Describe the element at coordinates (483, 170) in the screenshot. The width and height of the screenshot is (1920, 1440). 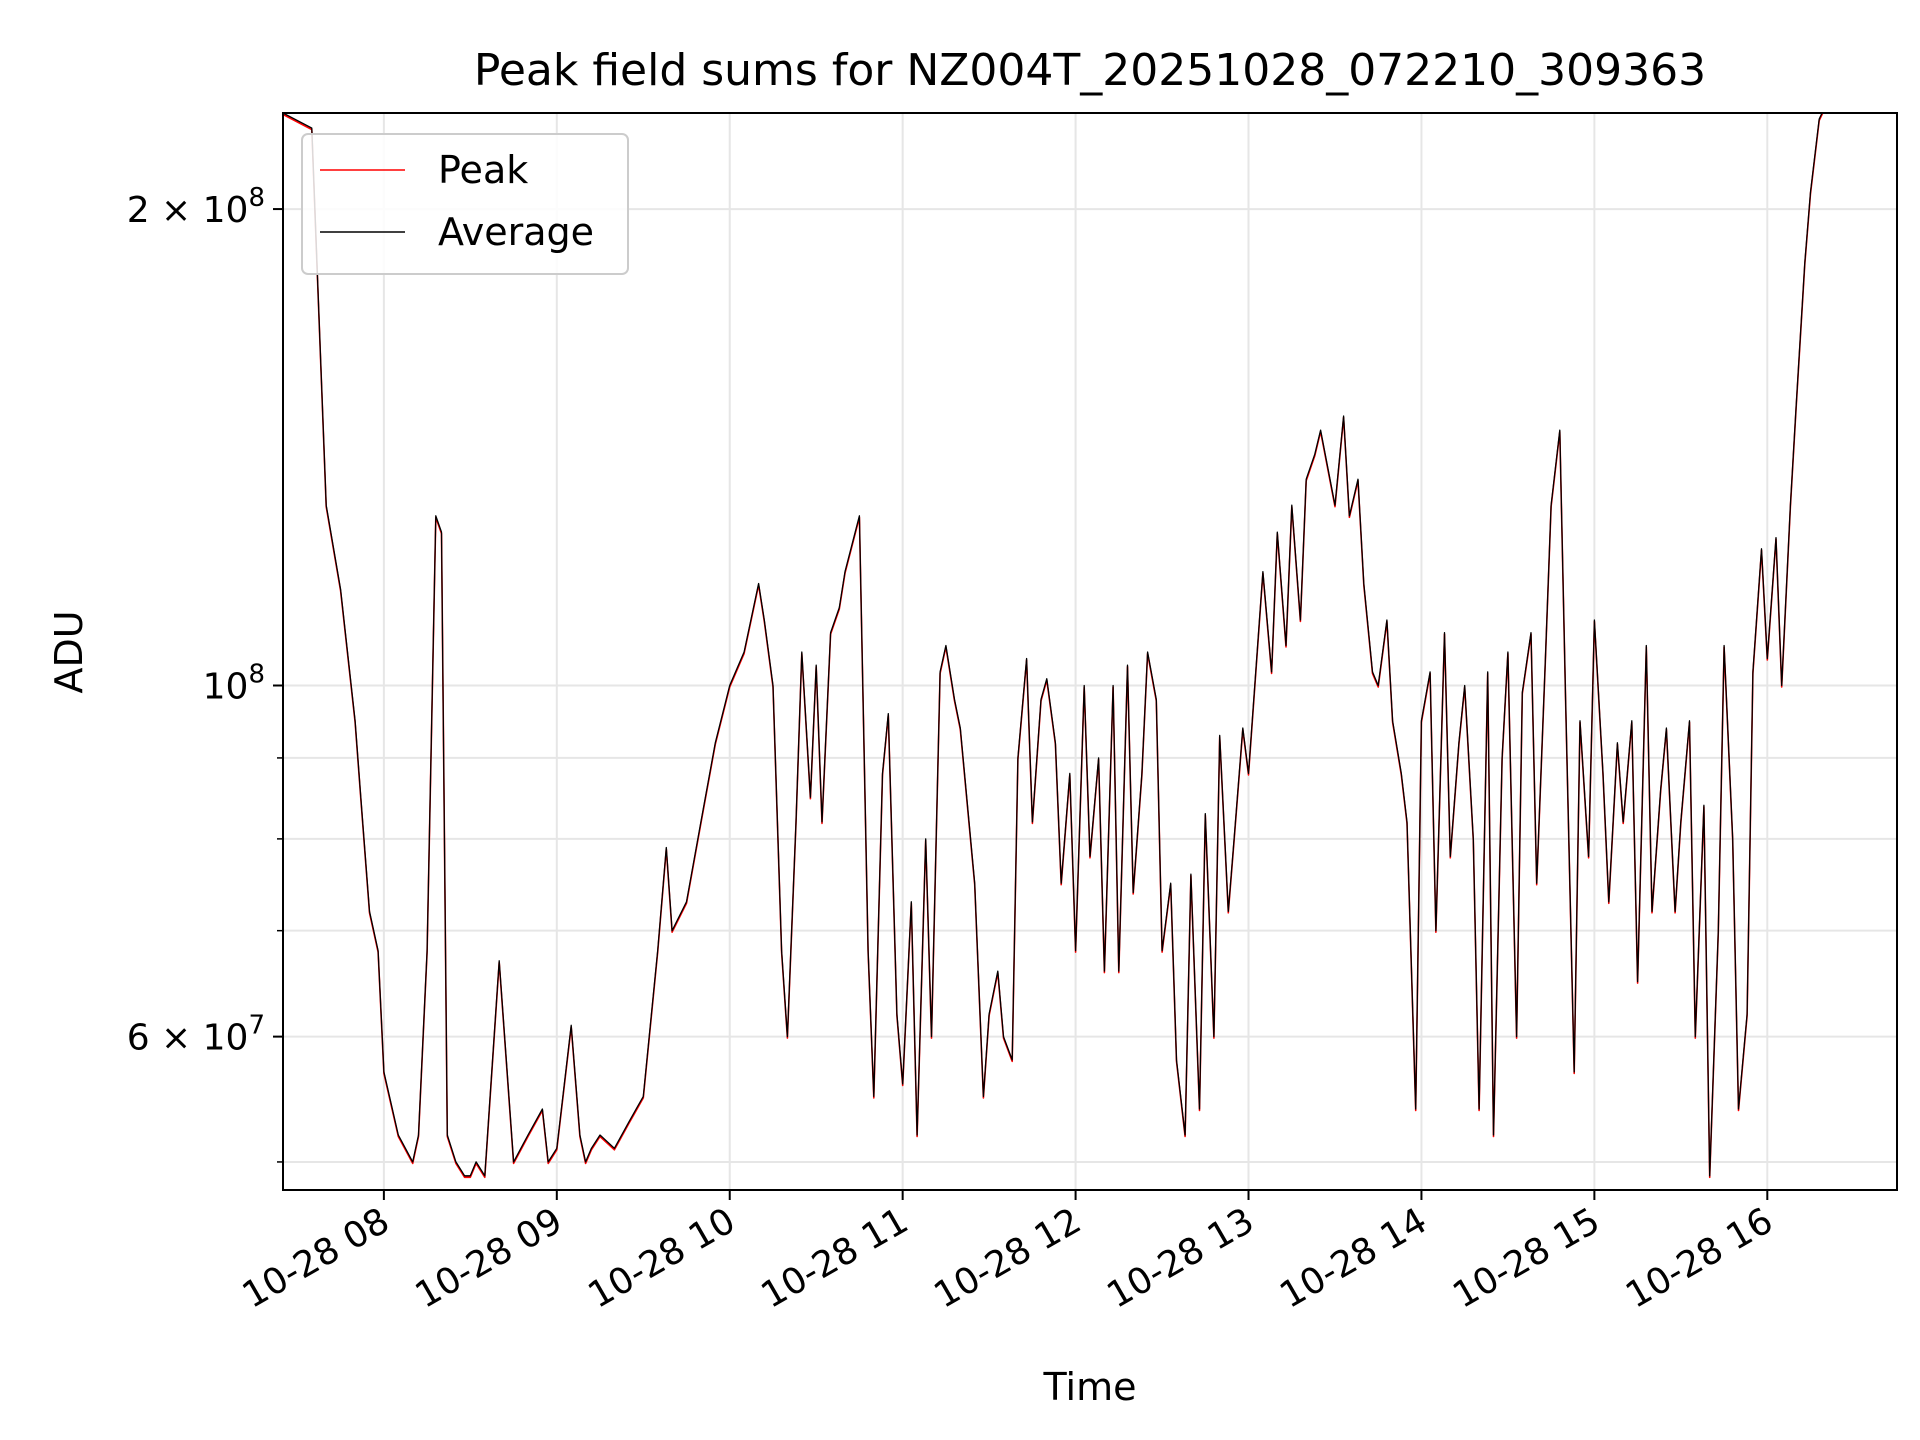
I see `legend-label-peak: Peak` at that location.